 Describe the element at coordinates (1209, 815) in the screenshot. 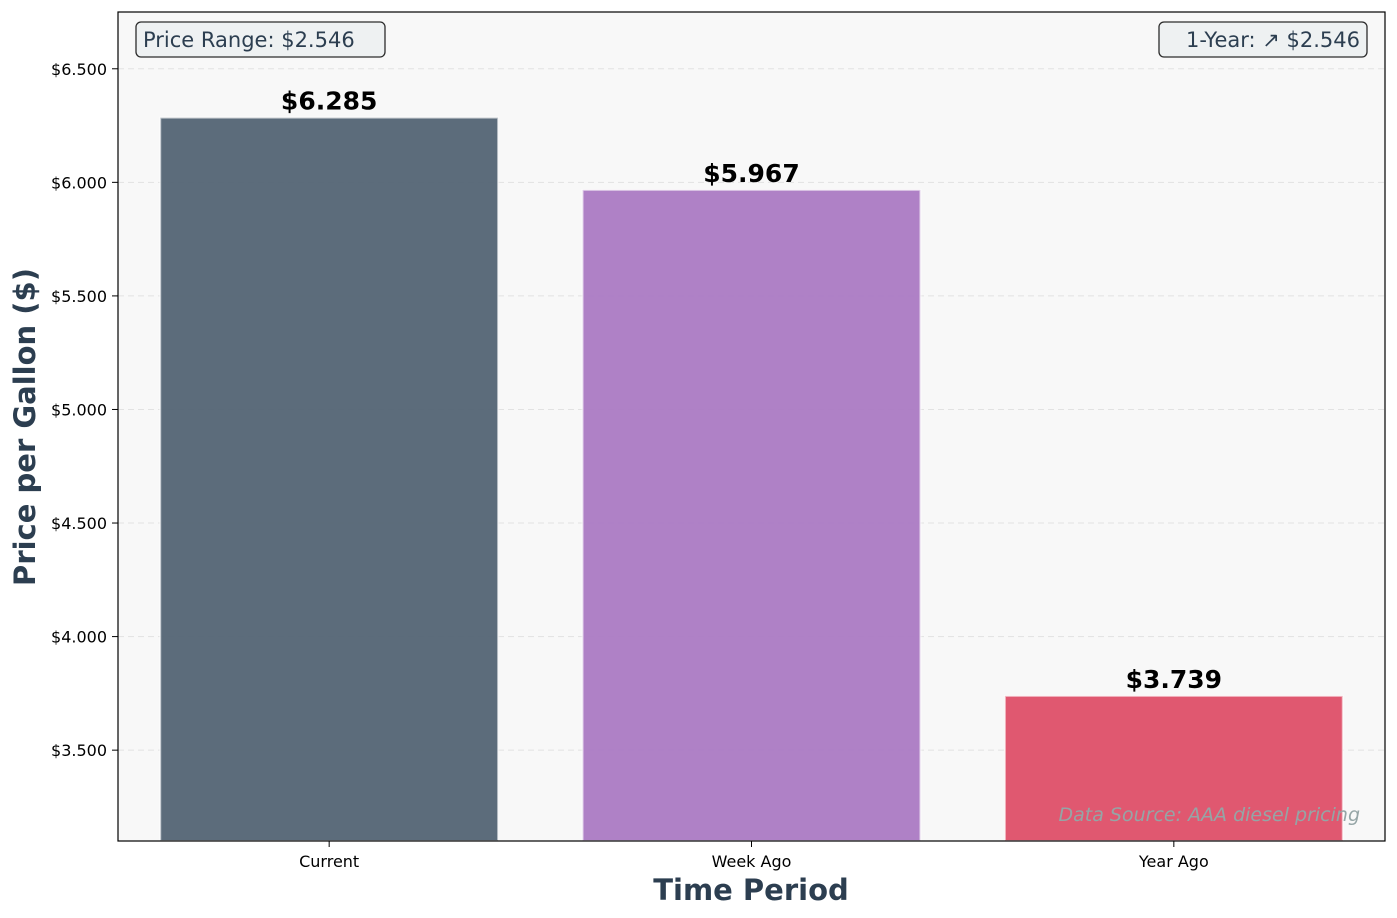

I see `data-source-note: Data Source: AAA diesel pricing` at that location.